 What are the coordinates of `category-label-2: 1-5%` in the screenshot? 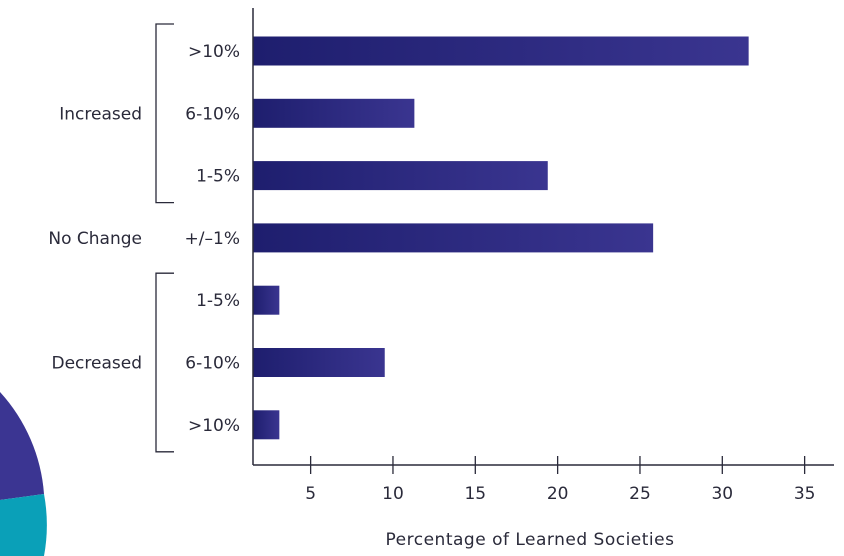 It's located at (218, 177).